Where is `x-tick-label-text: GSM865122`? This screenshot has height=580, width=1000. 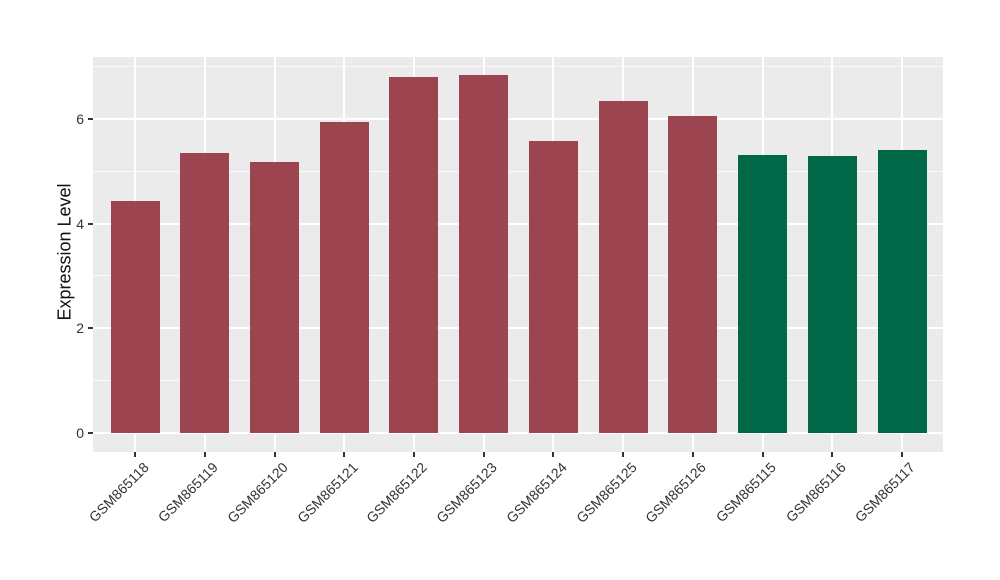
x-tick-label-text: GSM865122 is located at coordinates (397, 492).